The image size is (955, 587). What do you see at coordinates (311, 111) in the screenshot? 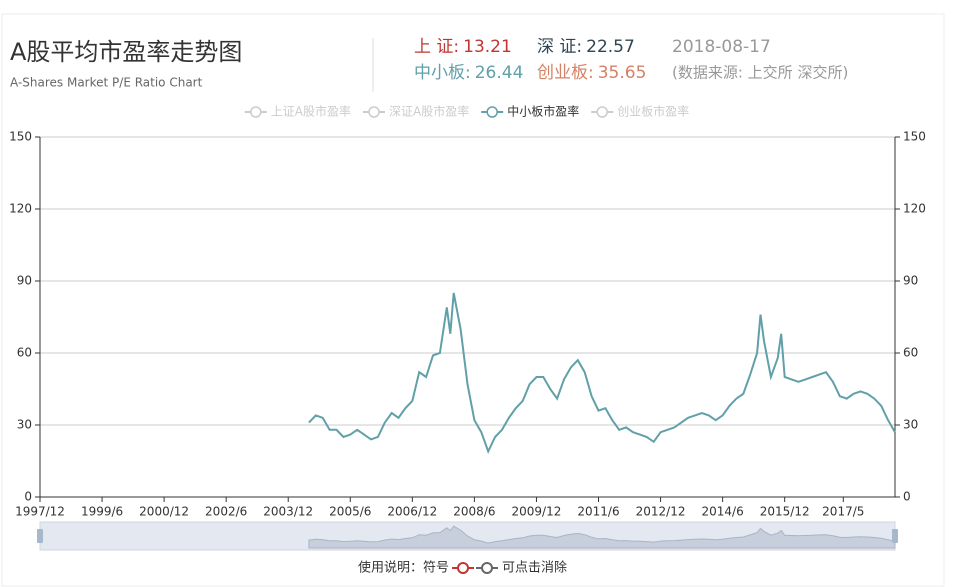
I see `legend-label: 上证A股市盈率` at bounding box center [311, 111].